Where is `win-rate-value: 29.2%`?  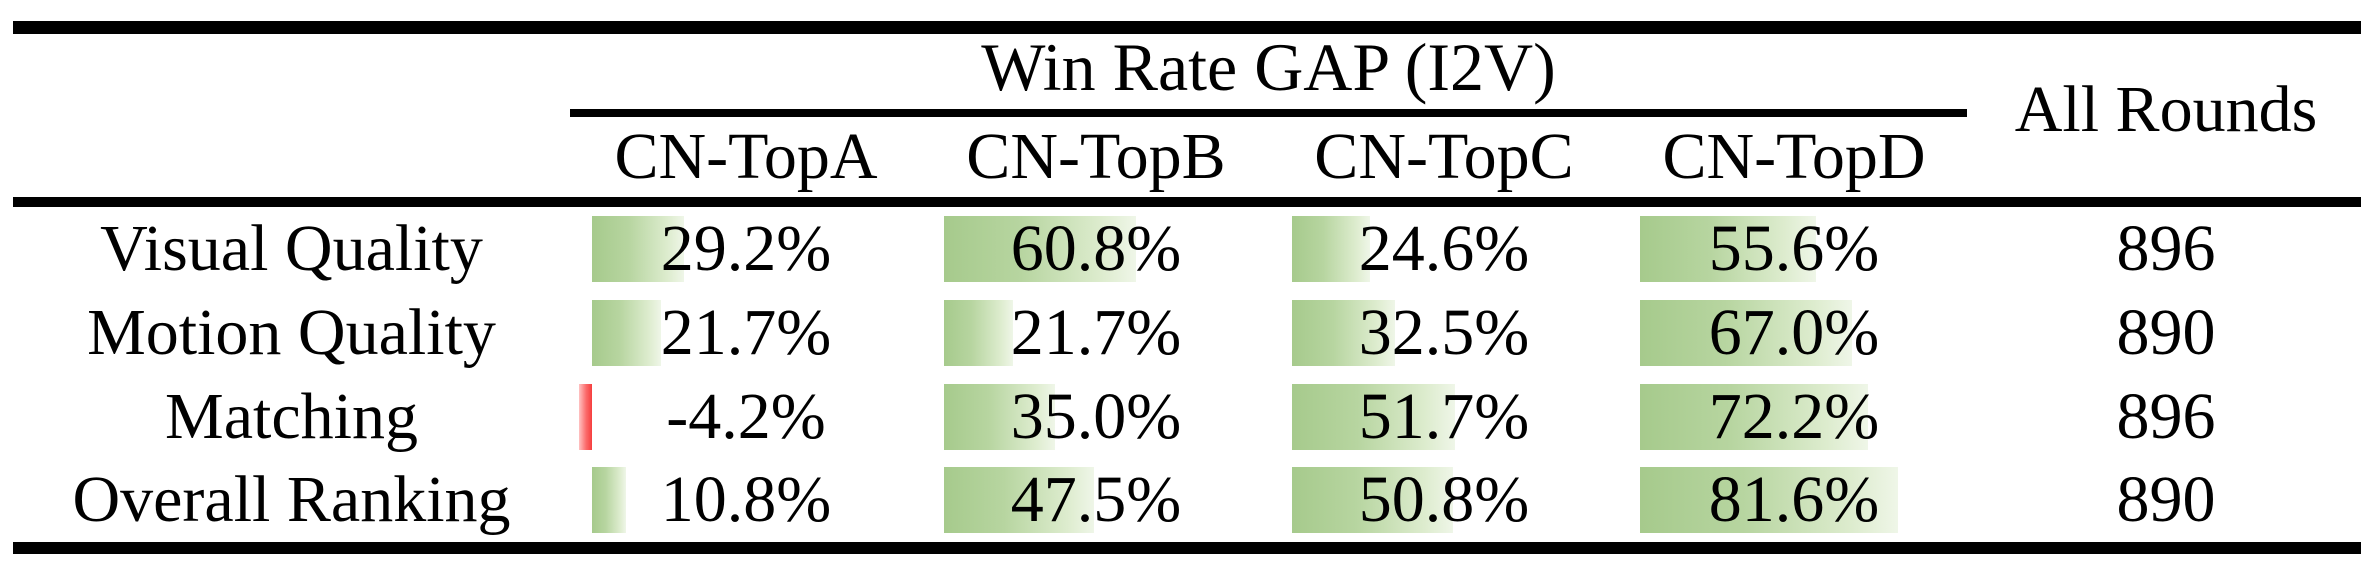
win-rate-value: 29.2% is located at coordinates (746, 248).